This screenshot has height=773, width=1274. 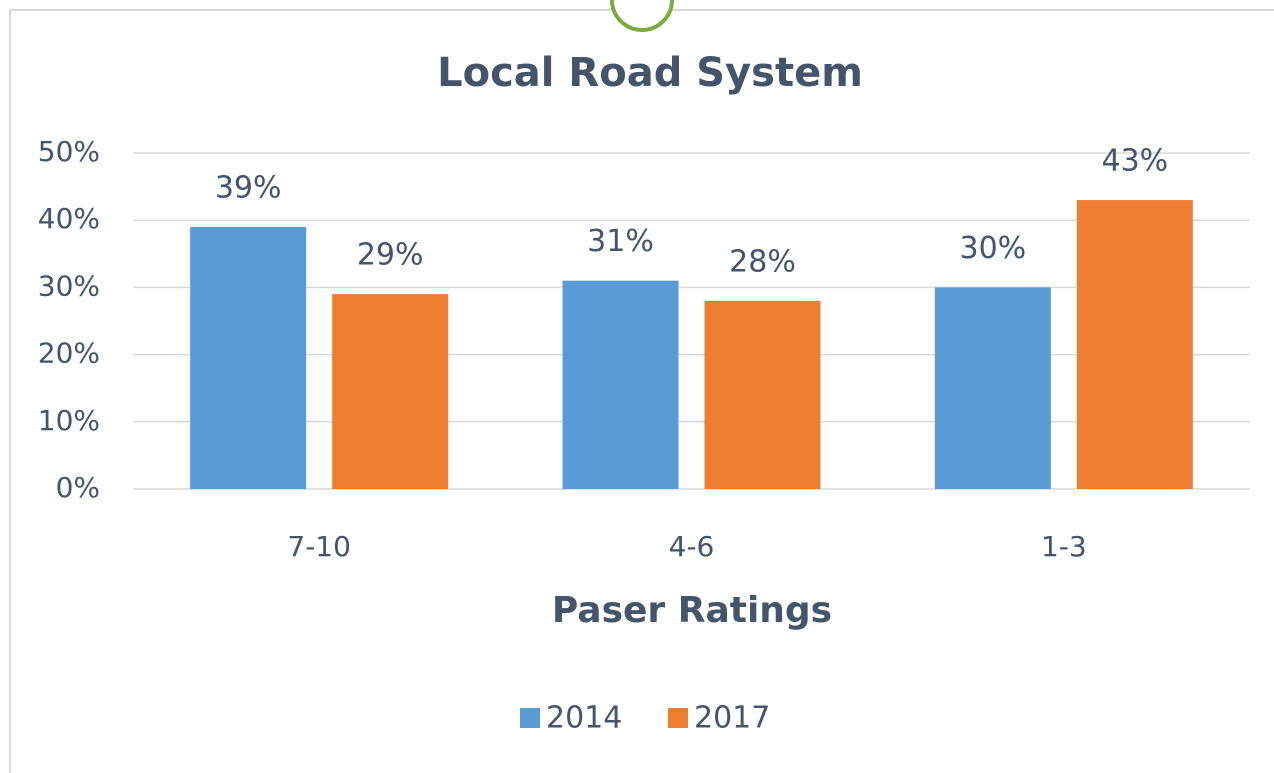 I want to click on y-tick-label: 0%, so click(x=78, y=487).